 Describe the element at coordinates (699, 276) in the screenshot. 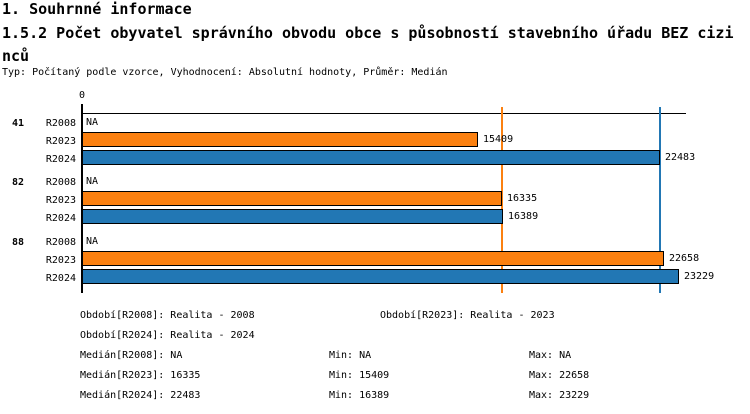

I see `bar-value-label: 23229` at that location.